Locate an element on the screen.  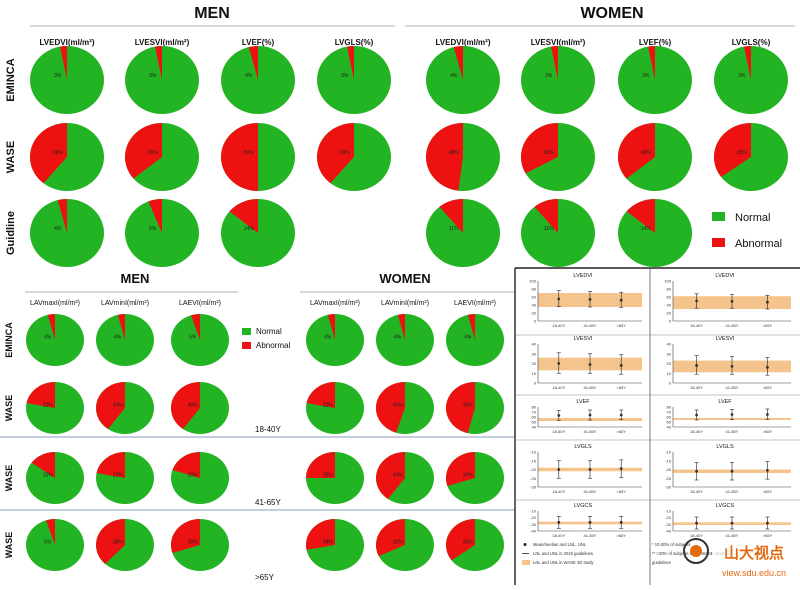
panel-y-tick-label: 70 is located at coordinates (669, 412).